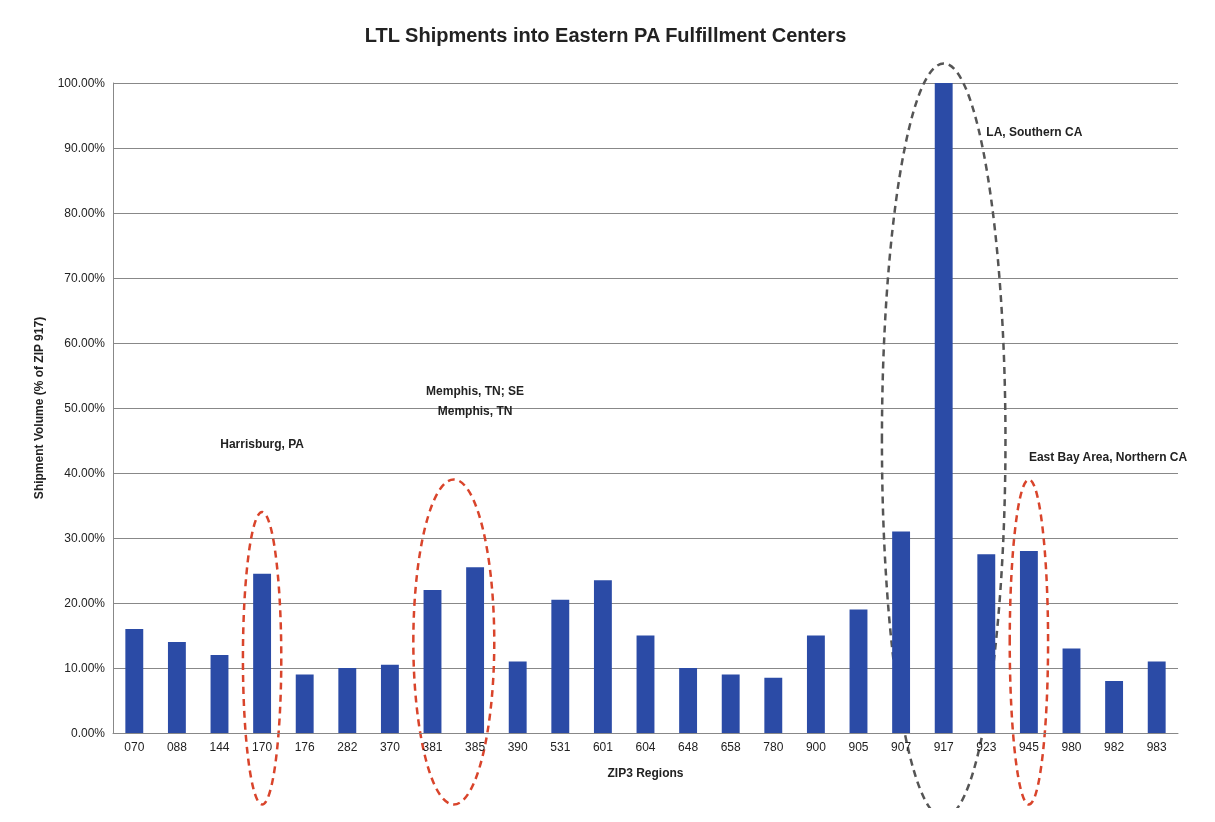 This screenshot has width=1215, height=822. Describe the element at coordinates (475, 401) in the screenshot. I see `annotation: Memphis, TN; SE Memphis, TN` at that location.